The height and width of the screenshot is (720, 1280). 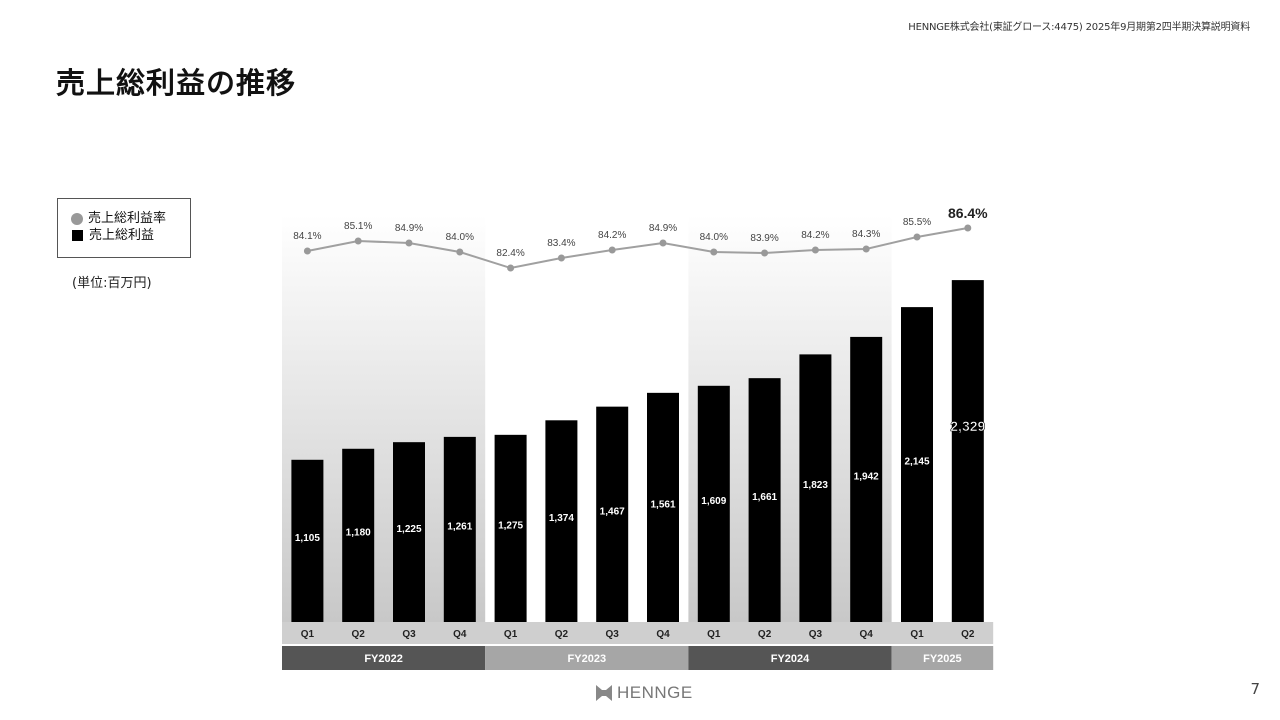 What do you see at coordinates (764, 238) in the screenshot?
I see `gross-margin-label: 83.9%` at bounding box center [764, 238].